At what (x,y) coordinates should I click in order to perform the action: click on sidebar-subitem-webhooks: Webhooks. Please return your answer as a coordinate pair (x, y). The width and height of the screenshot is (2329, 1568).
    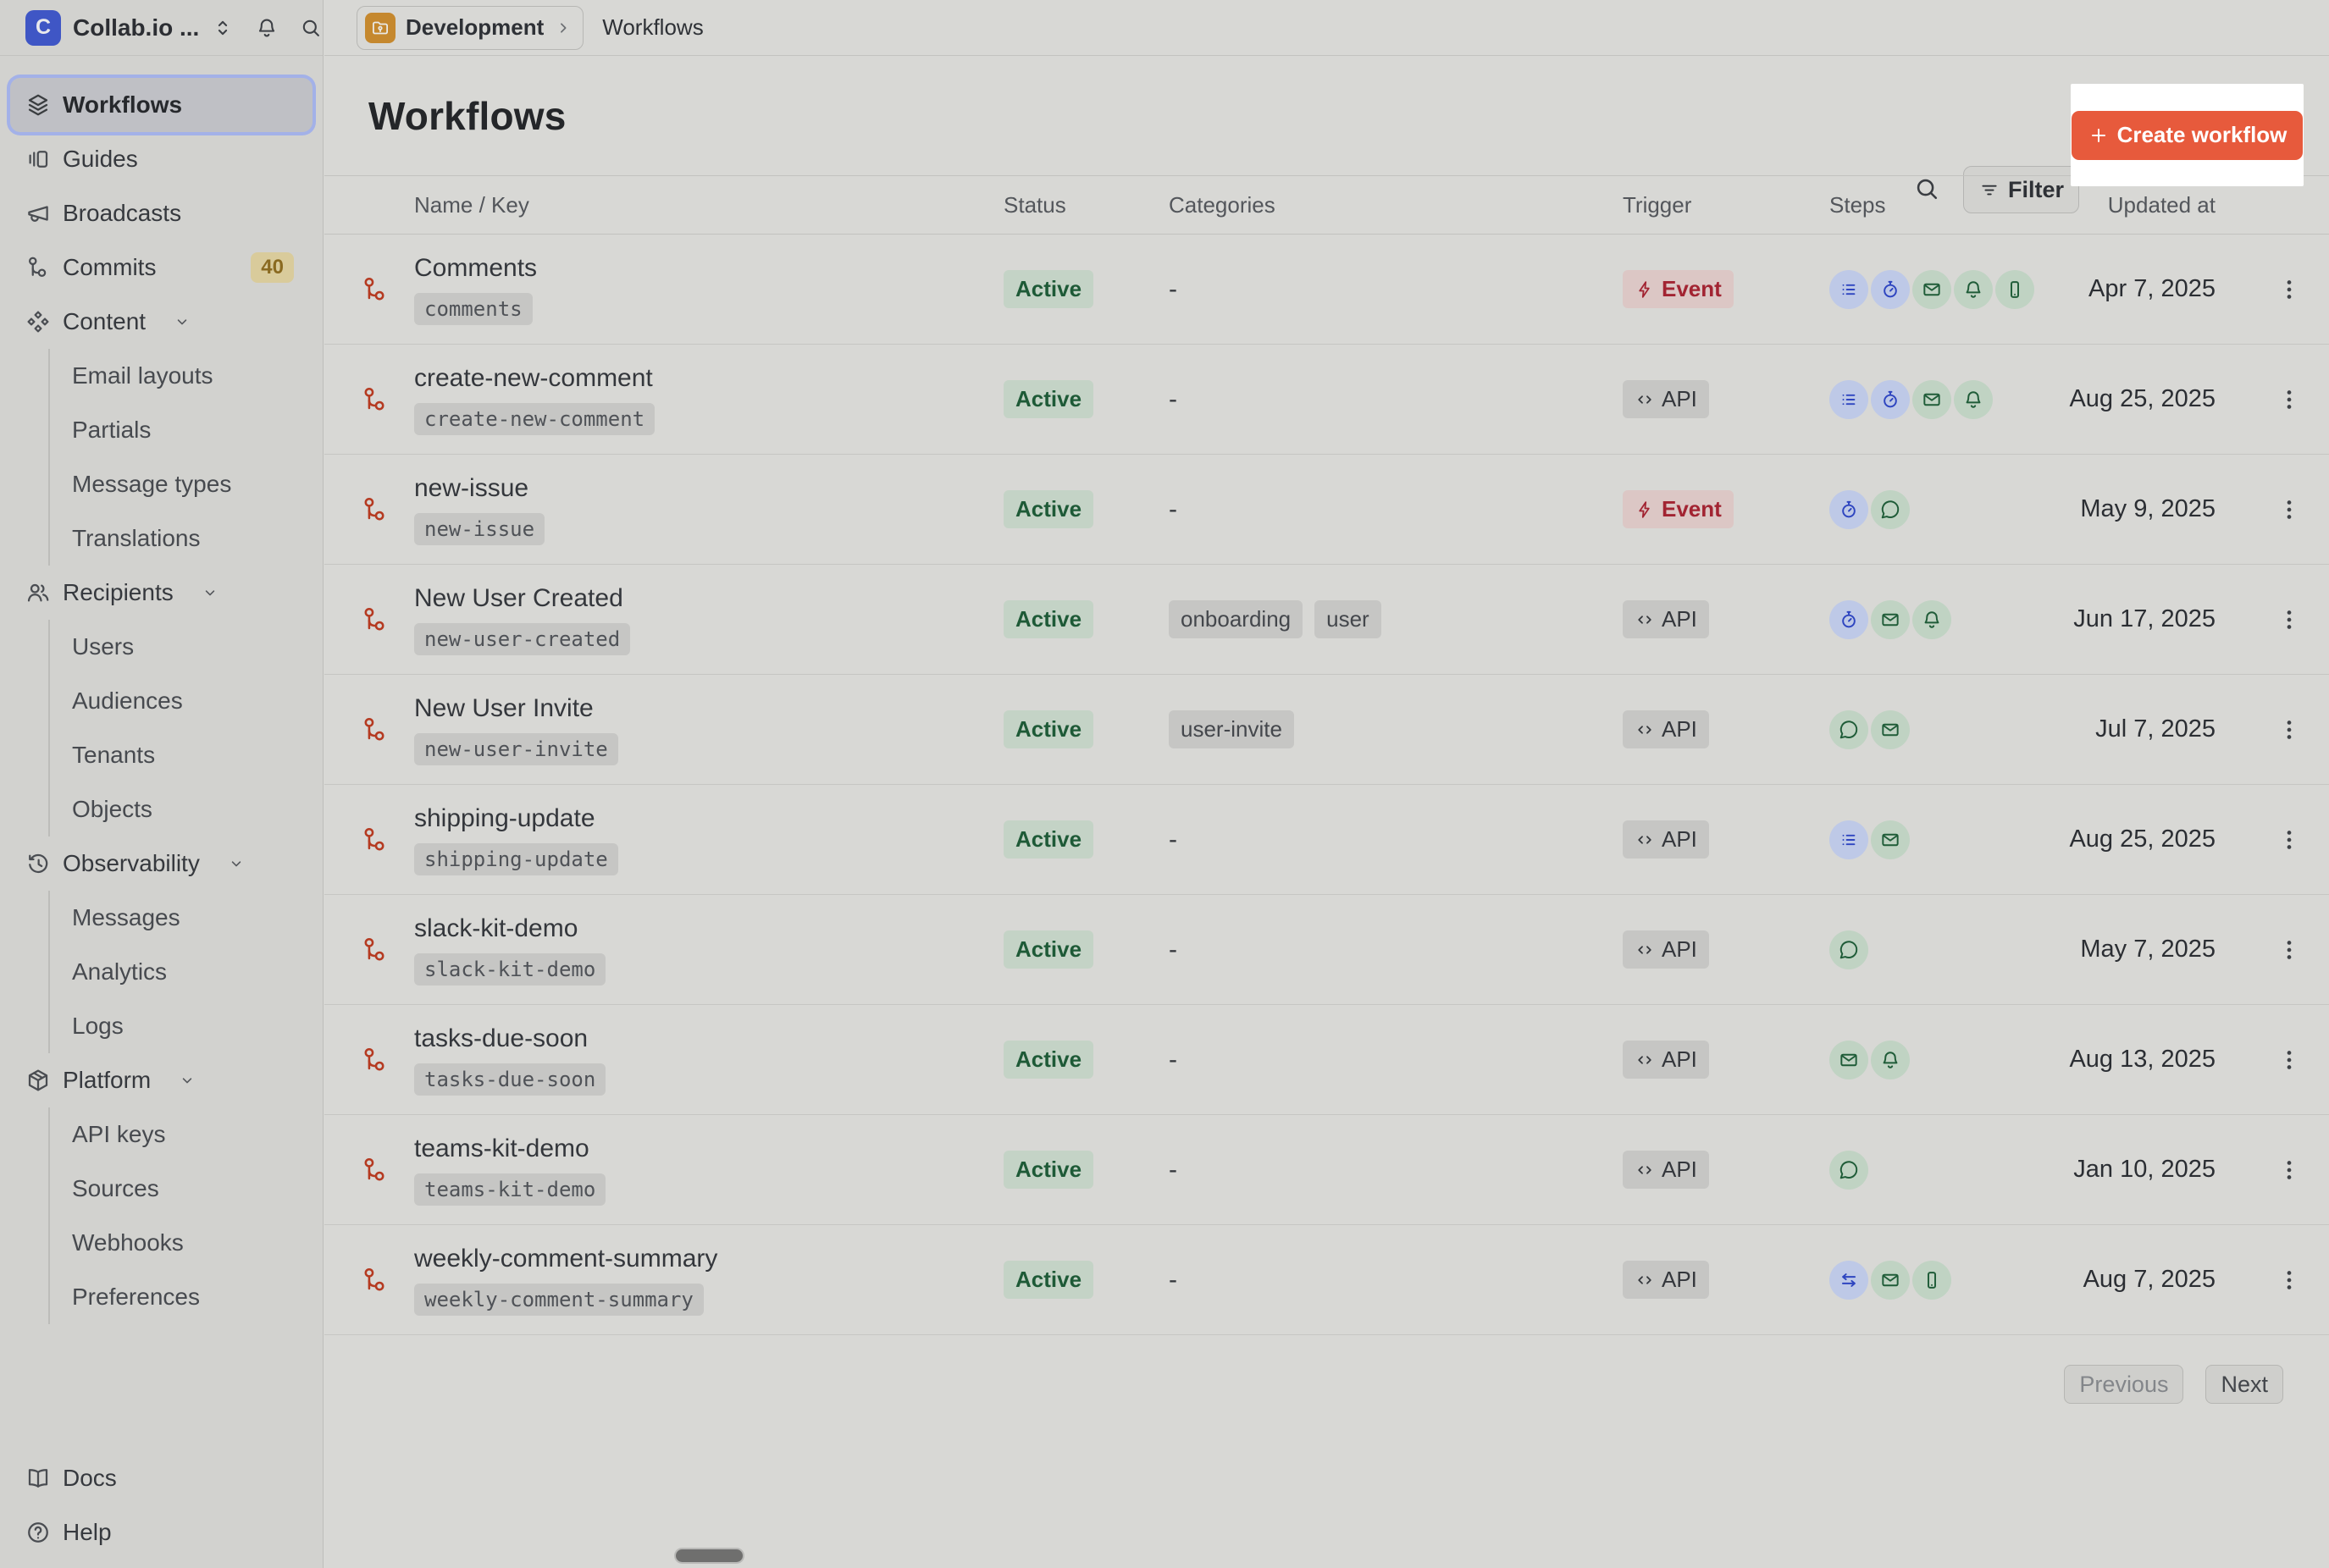
    Looking at the image, I should click on (128, 1242).